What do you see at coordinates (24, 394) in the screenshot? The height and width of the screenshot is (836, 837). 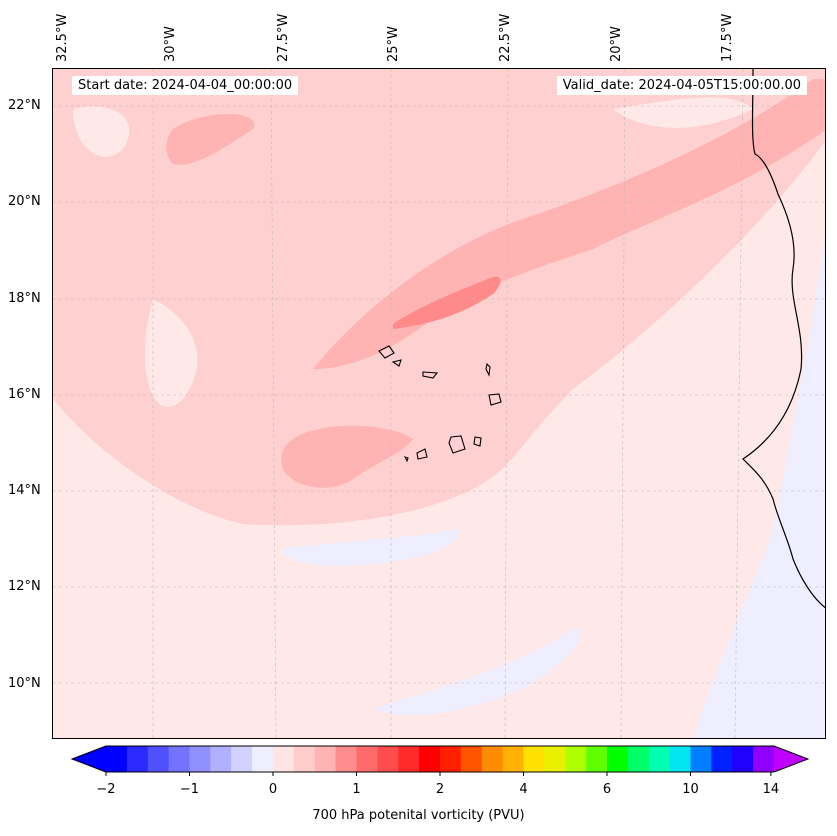 I see `lat-label-16n: 16°N` at bounding box center [24, 394].